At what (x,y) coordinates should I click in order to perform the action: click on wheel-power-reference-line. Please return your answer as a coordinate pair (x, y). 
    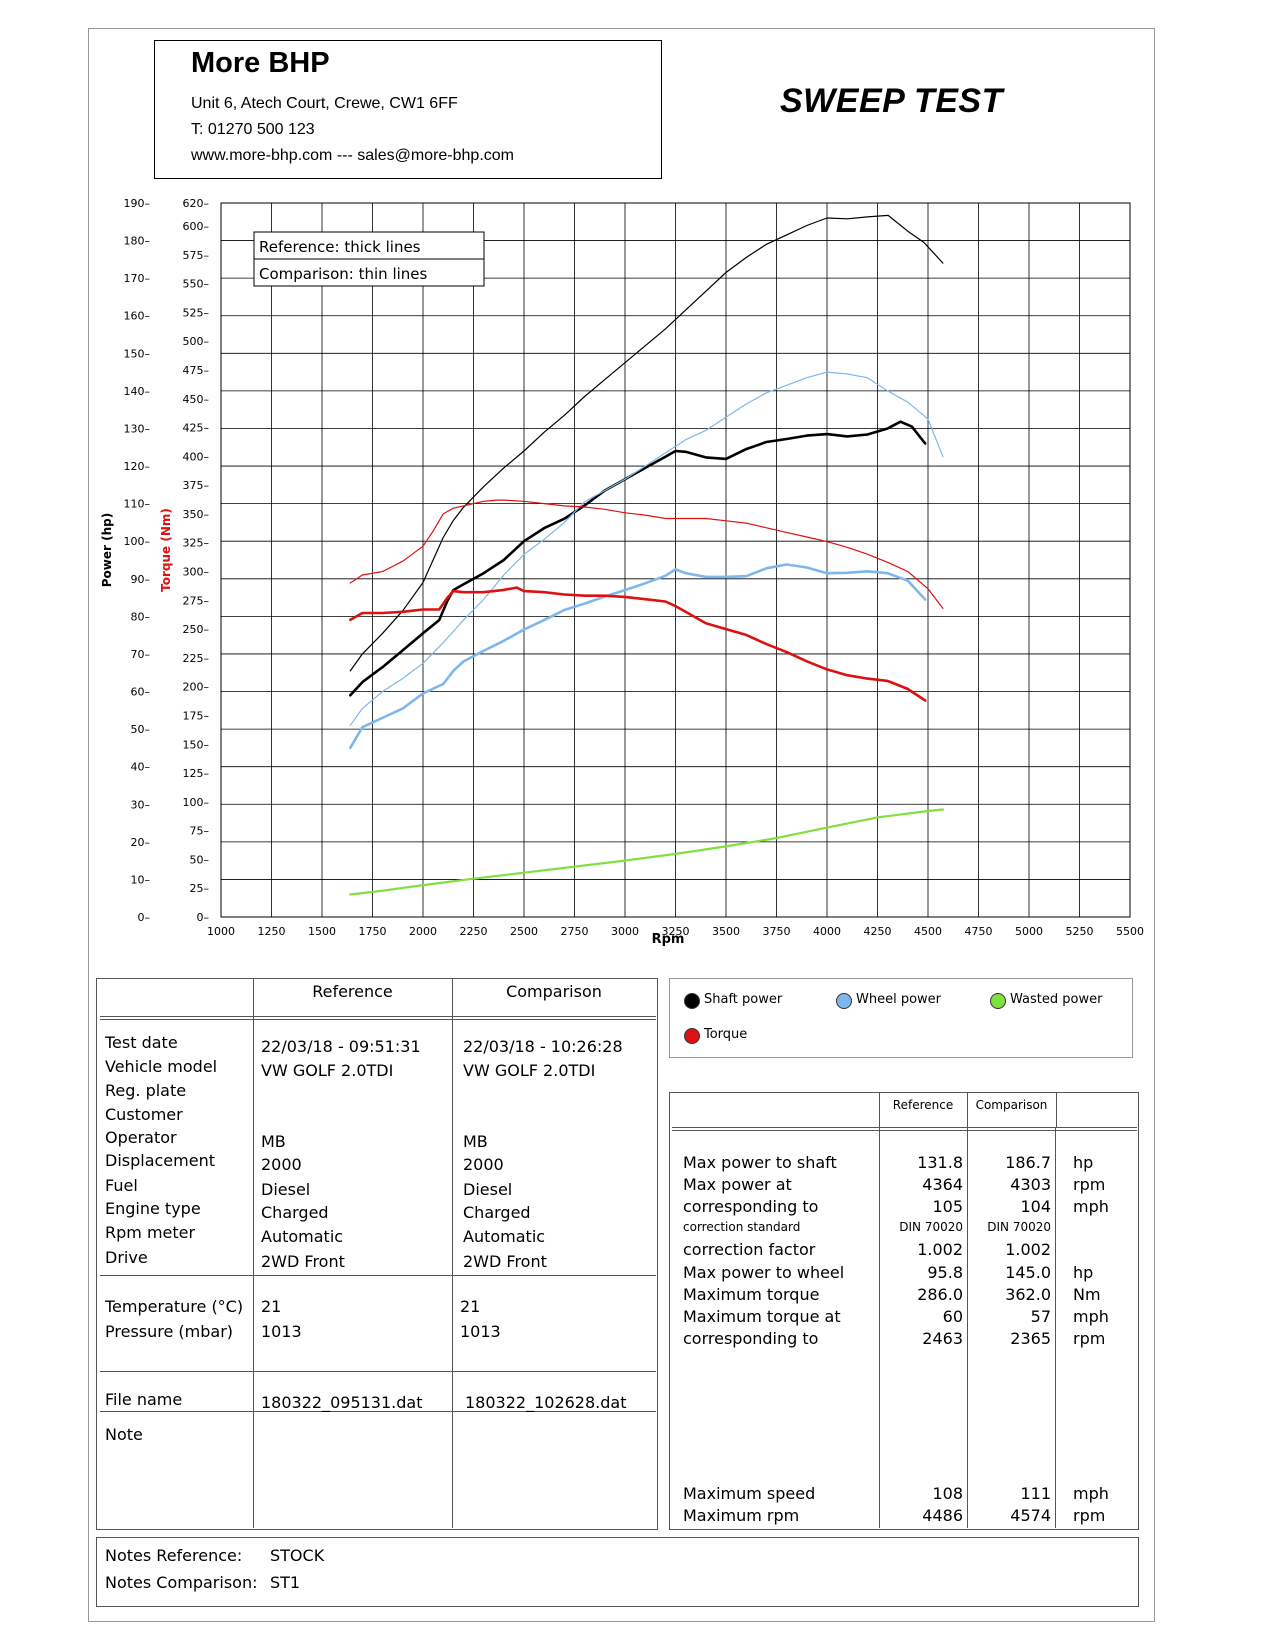
    Looking at the image, I should click on (637, 656).